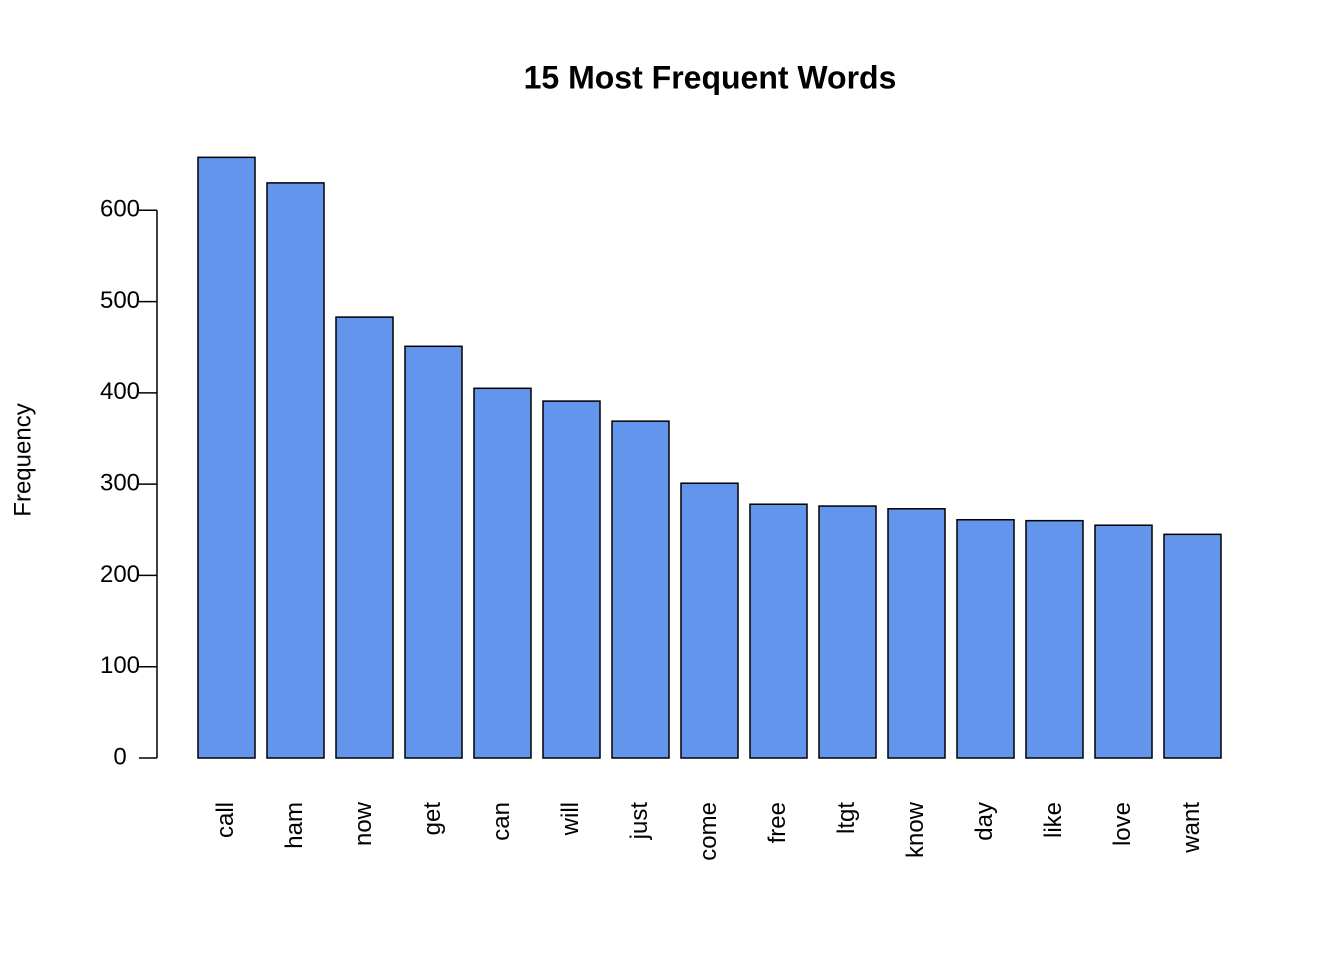  What do you see at coordinates (120, 574) in the screenshot?
I see `y-tick-label: 200` at bounding box center [120, 574].